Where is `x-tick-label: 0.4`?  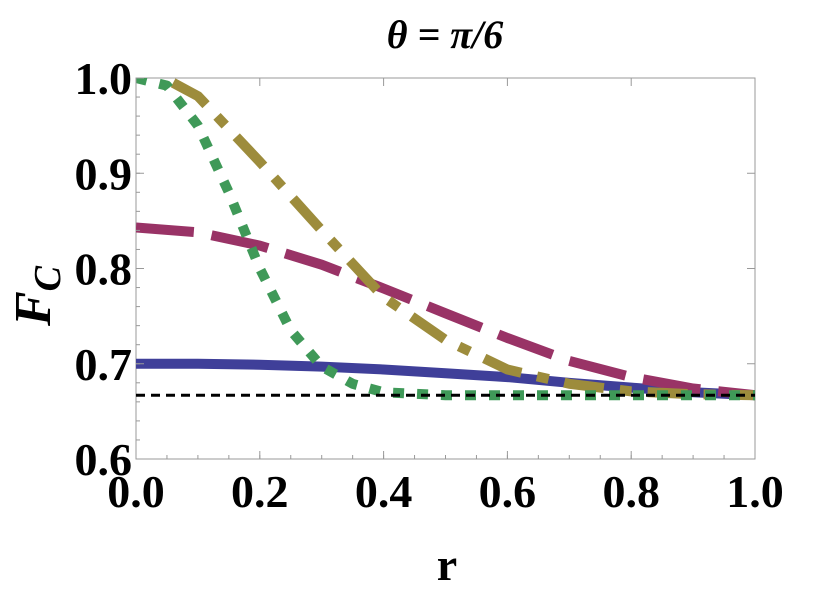
x-tick-label: 0.4 is located at coordinates (384, 491).